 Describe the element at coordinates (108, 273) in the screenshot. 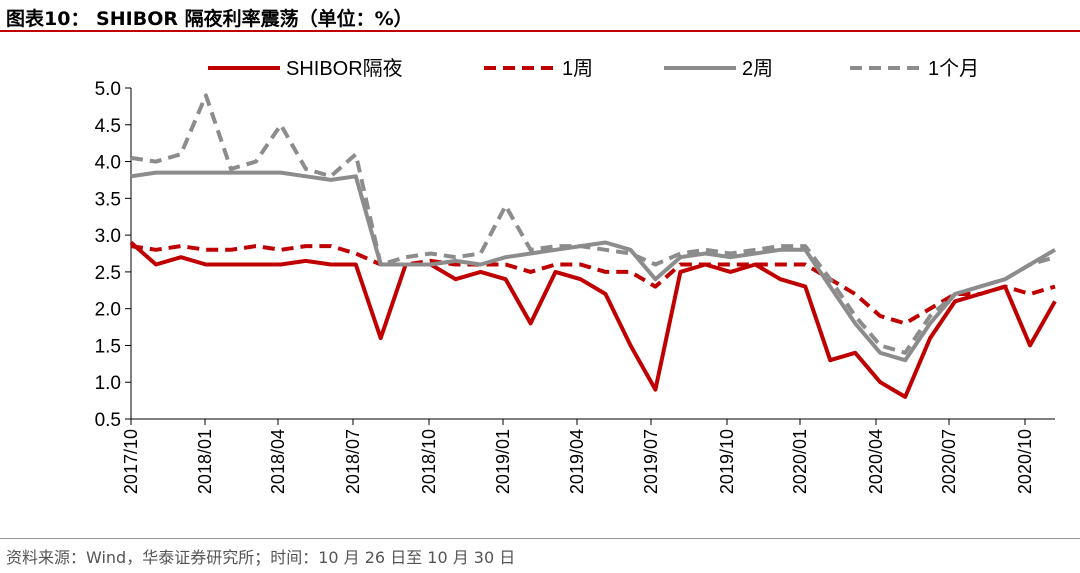

I see `y-tick-label: 2.5` at that location.